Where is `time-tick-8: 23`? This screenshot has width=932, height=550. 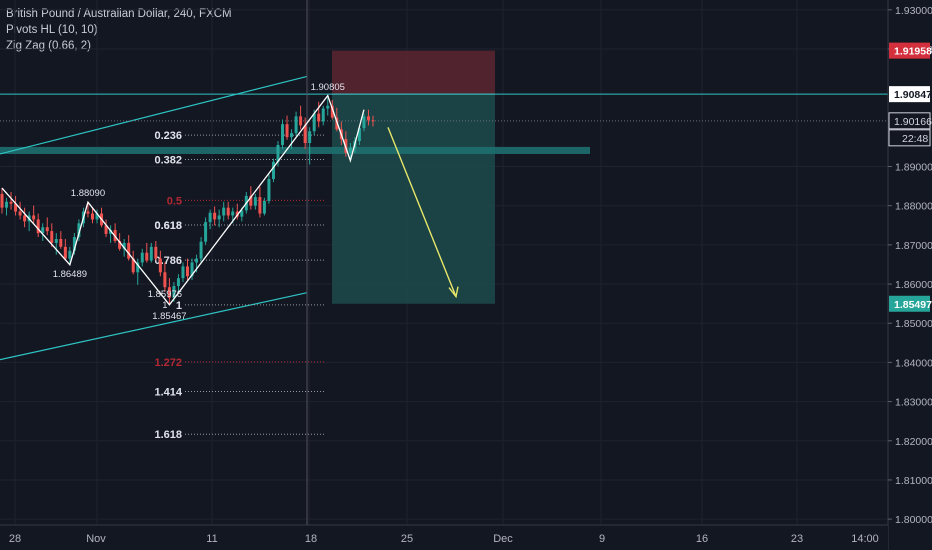
time-tick-8: 23 is located at coordinates (797, 539).